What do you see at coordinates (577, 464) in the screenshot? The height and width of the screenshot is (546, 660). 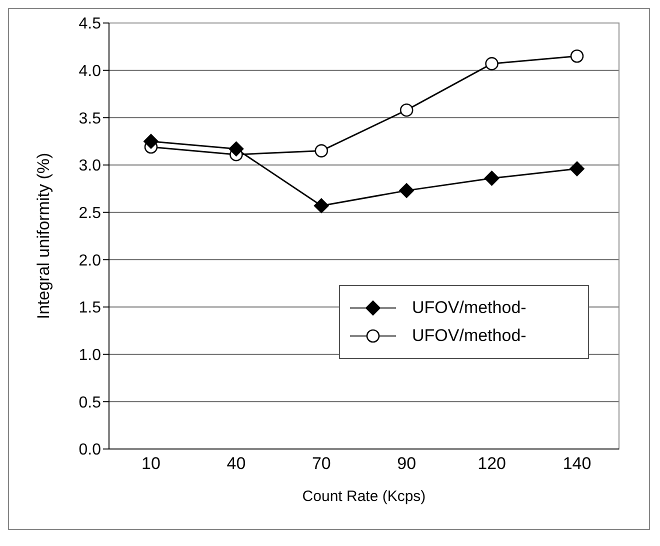 I see `x-tick-label: 140` at bounding box center [577, 464].